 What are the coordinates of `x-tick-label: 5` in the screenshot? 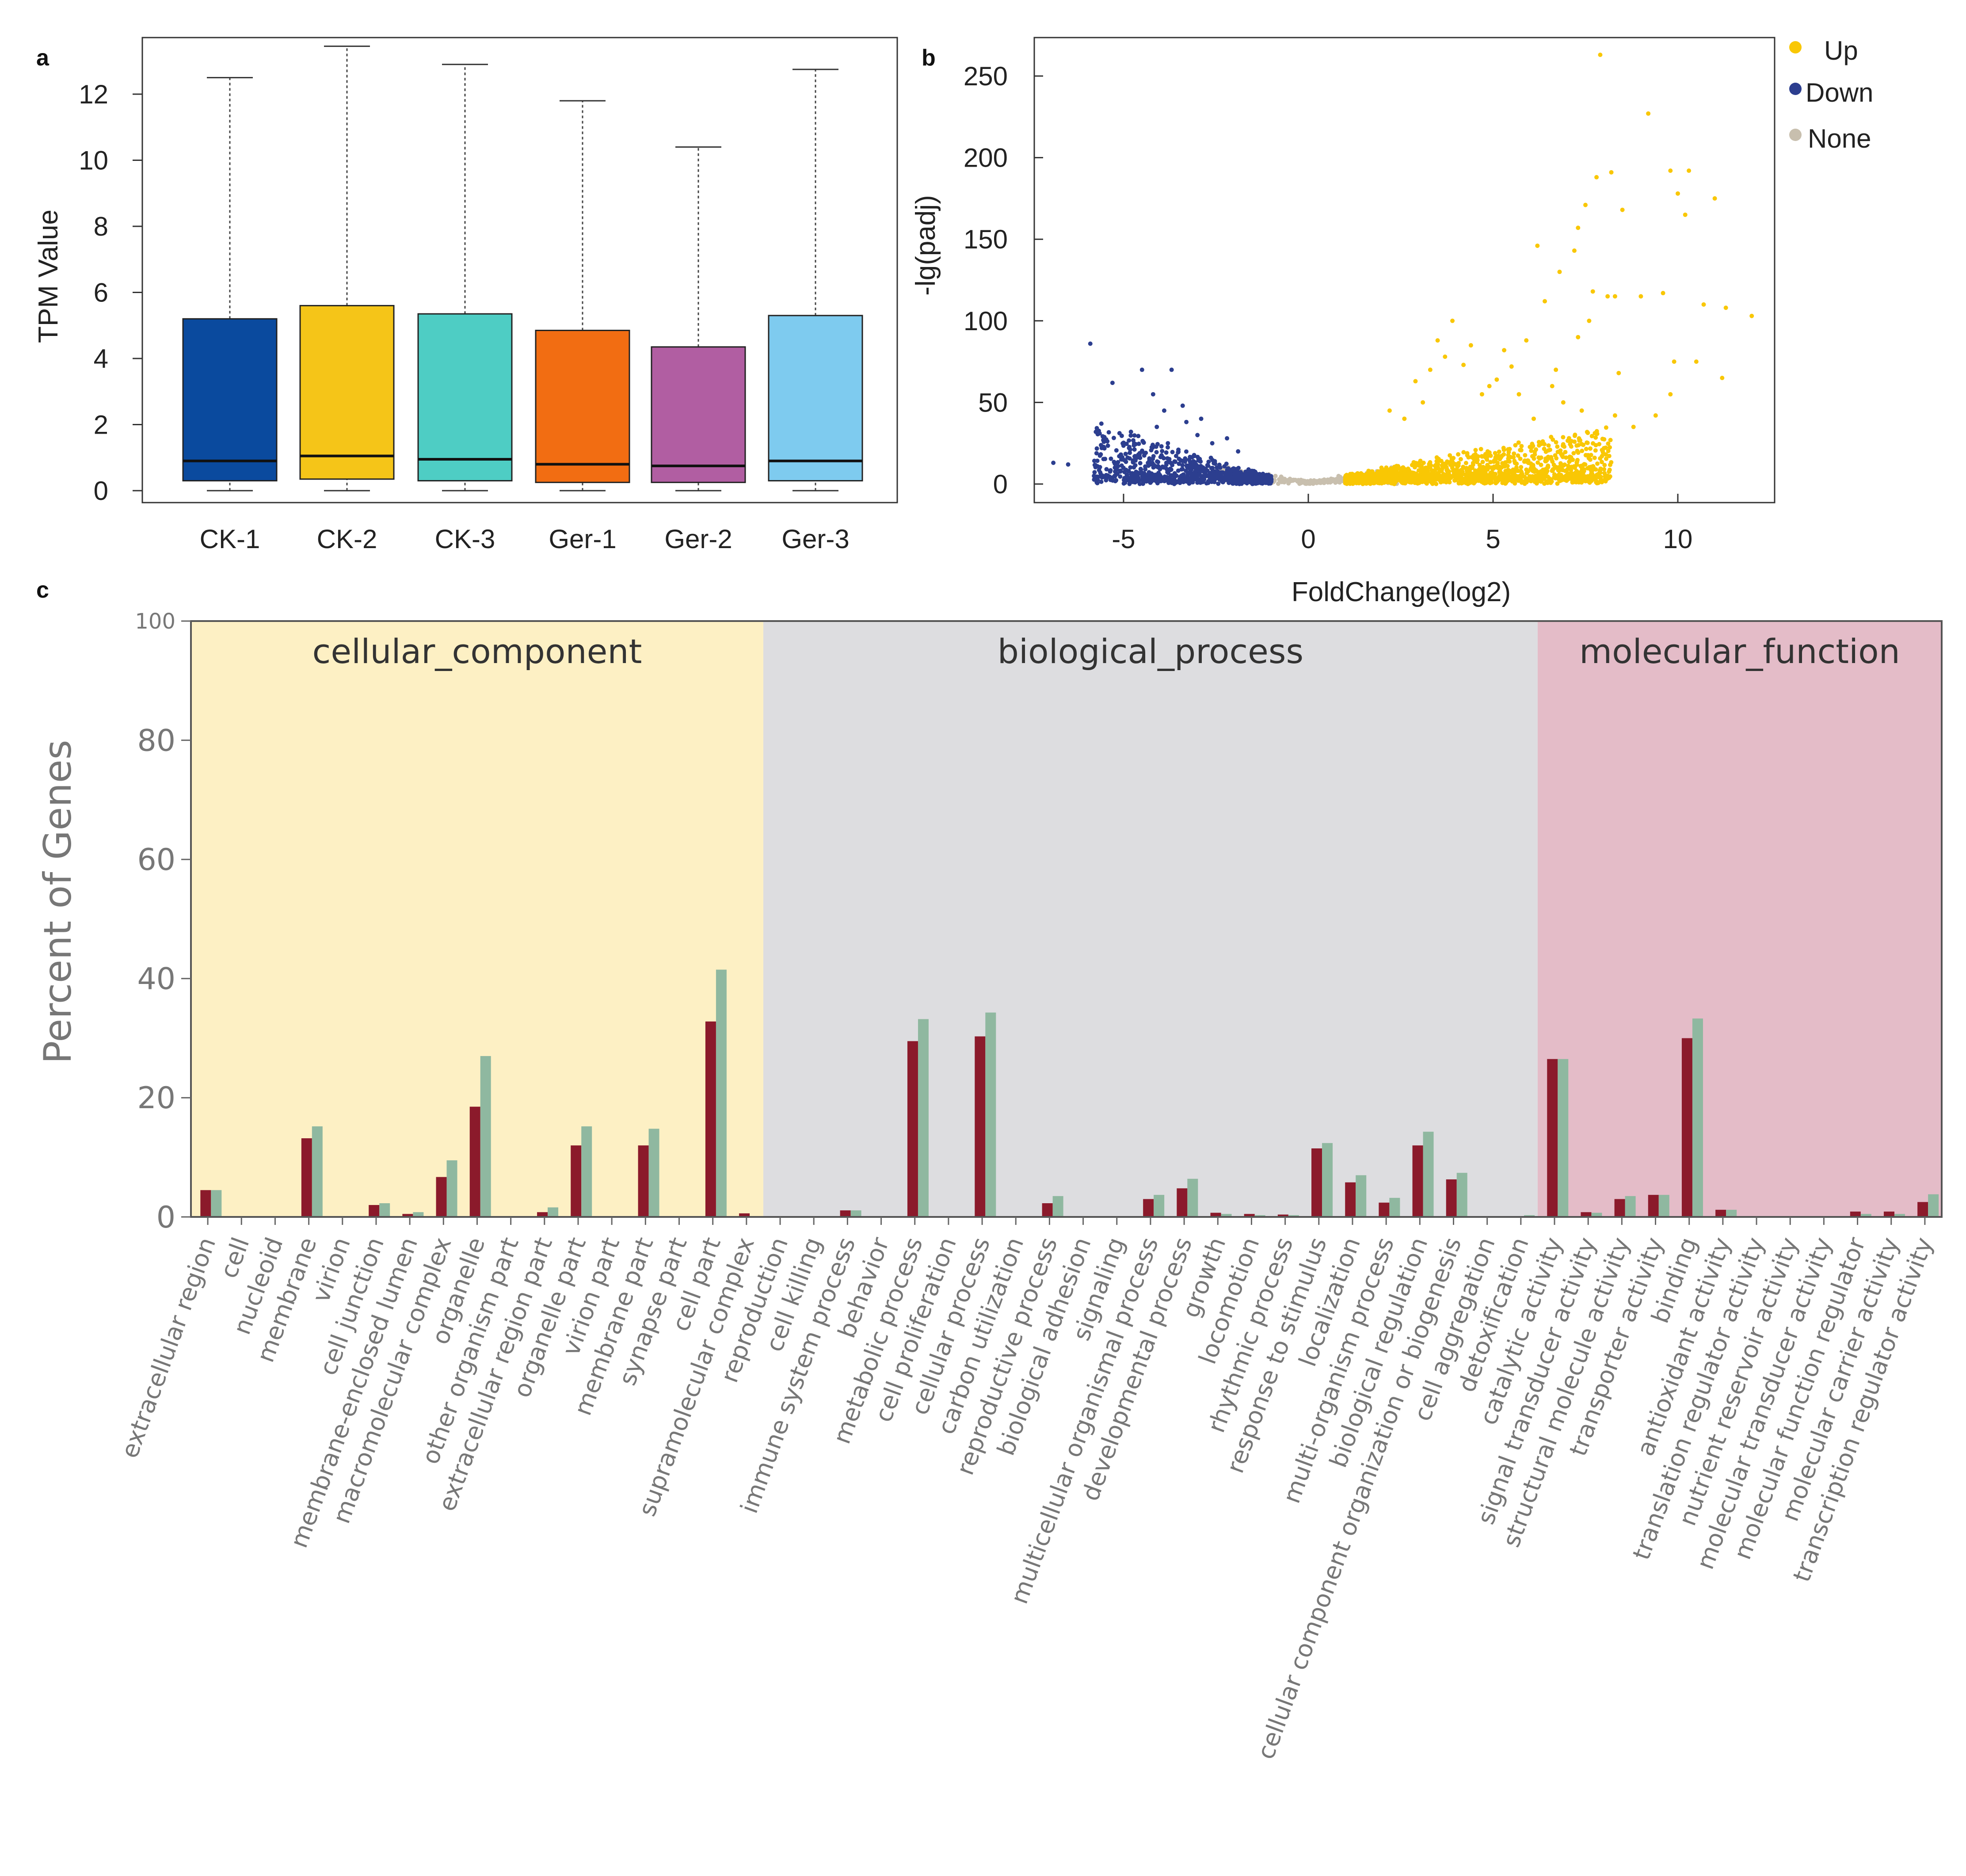 It's located at (1493, 539).